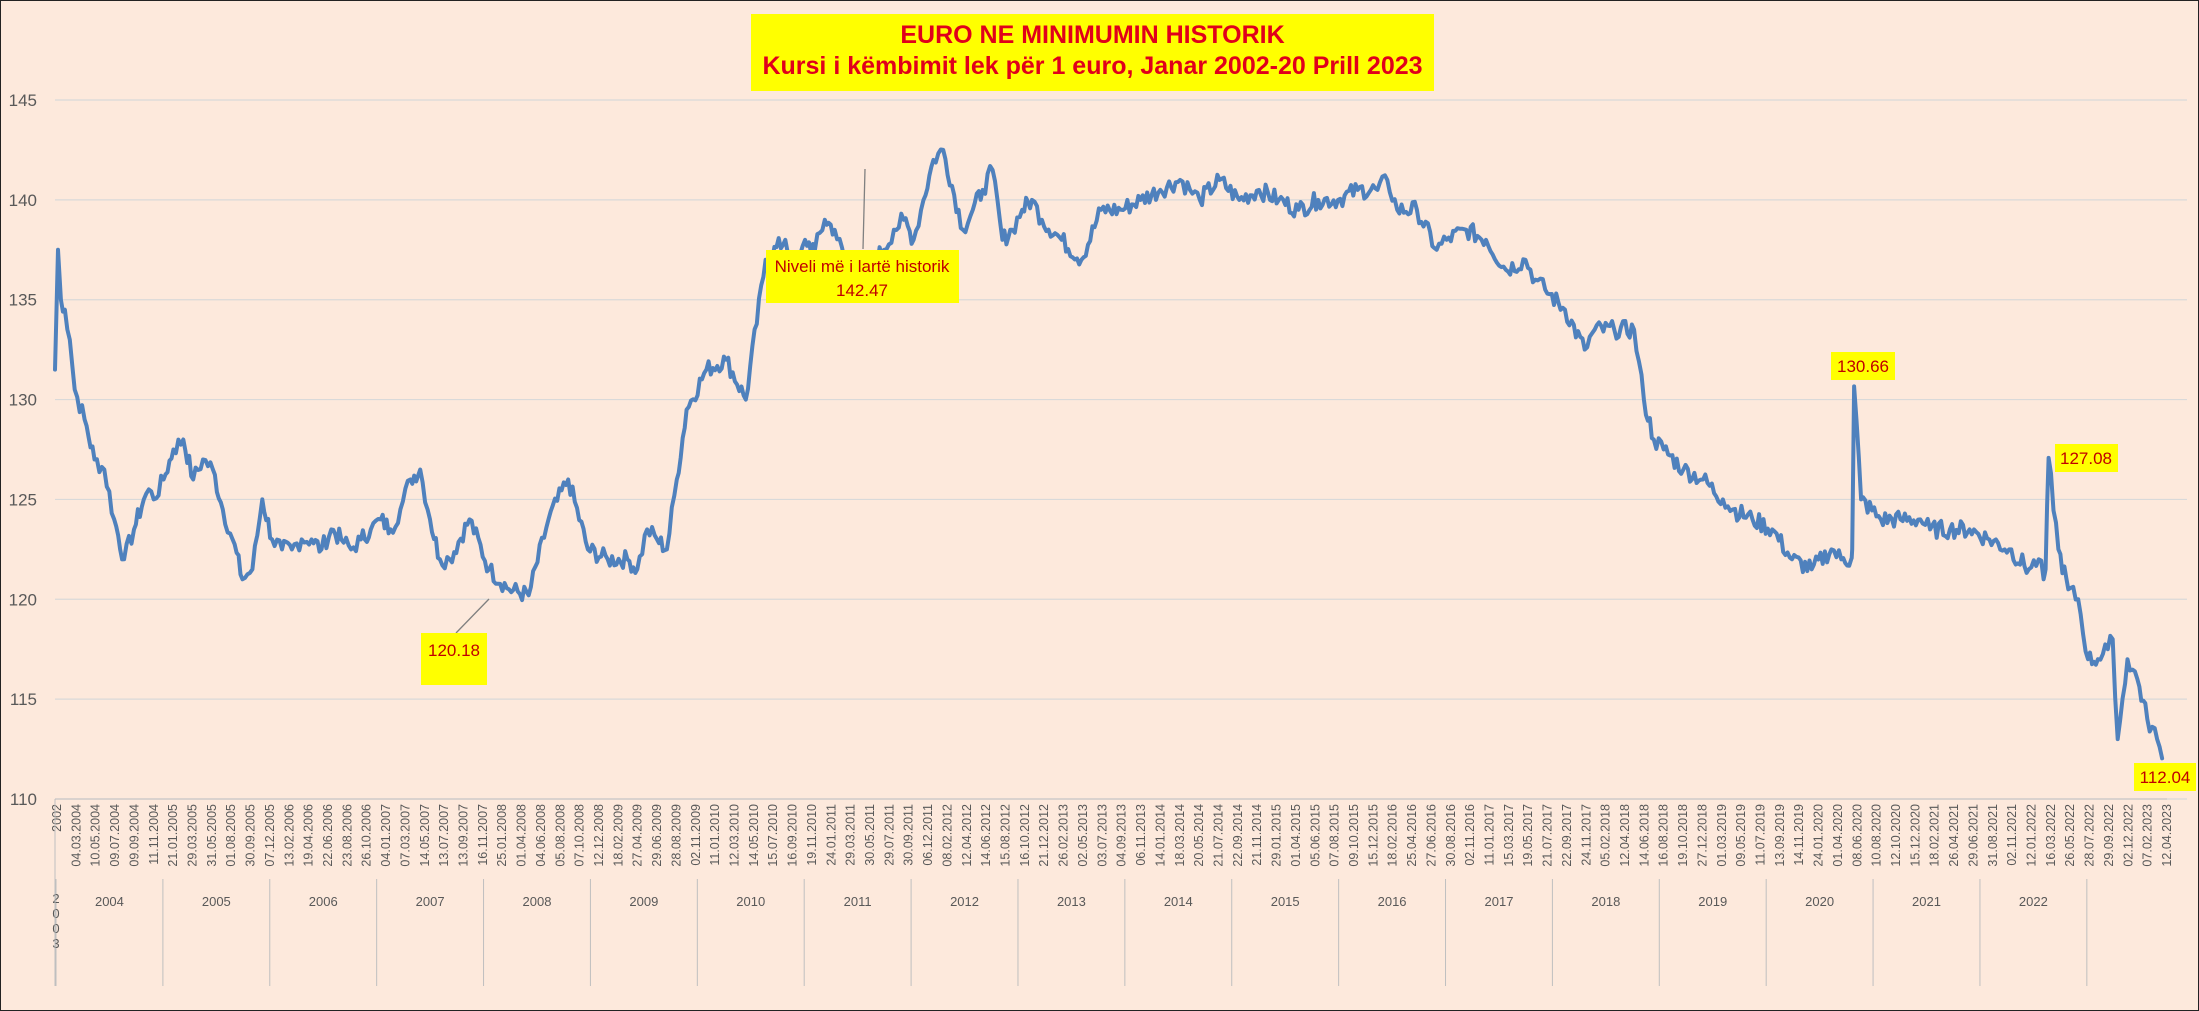  What do you see at coordinates (2148, 835) in the screenshot?
I see `x-date-label: 07.02.2023` at bounding box center [2148, 835].